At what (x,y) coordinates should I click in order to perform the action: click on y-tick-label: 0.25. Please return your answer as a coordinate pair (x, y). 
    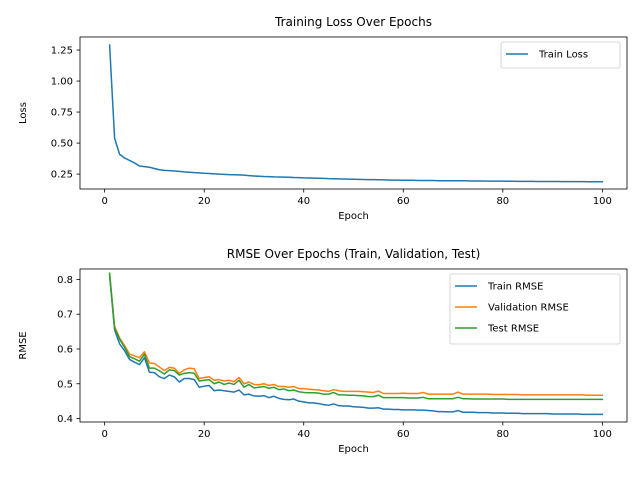
    Looking at the image, I should click on (62, 175).